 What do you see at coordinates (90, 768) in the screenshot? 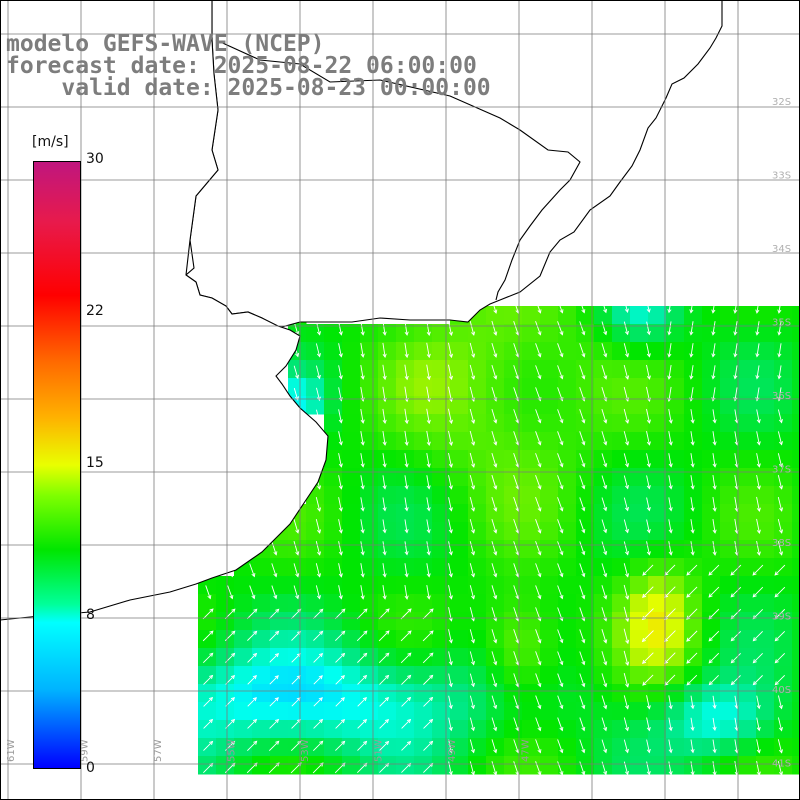
I see `colorbar-tick-0: 0` at bounding box center [90, 768].